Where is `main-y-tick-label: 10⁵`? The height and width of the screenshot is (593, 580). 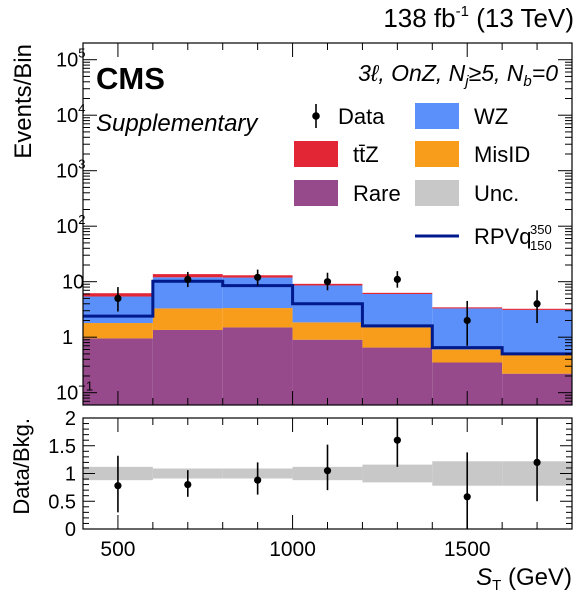 main-y-tick-label: 10⁵ is located at coordinates (70, 59).